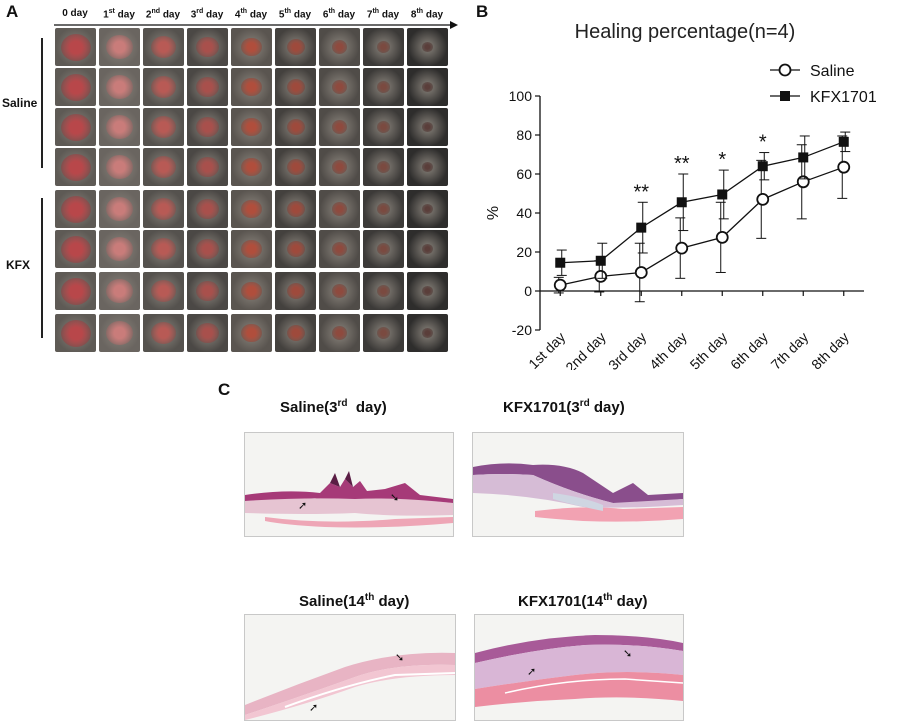  I want to click on x-tick-label: 3rd day, so click(627, 349).